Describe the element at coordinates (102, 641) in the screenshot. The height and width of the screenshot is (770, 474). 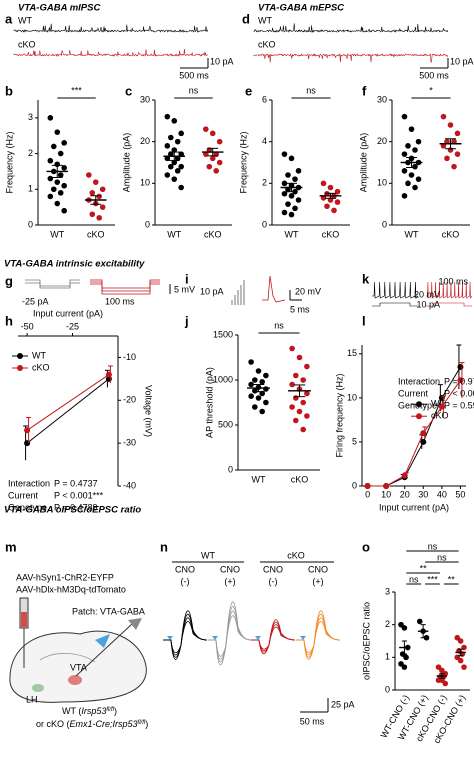
I see `light-beam` at that location.